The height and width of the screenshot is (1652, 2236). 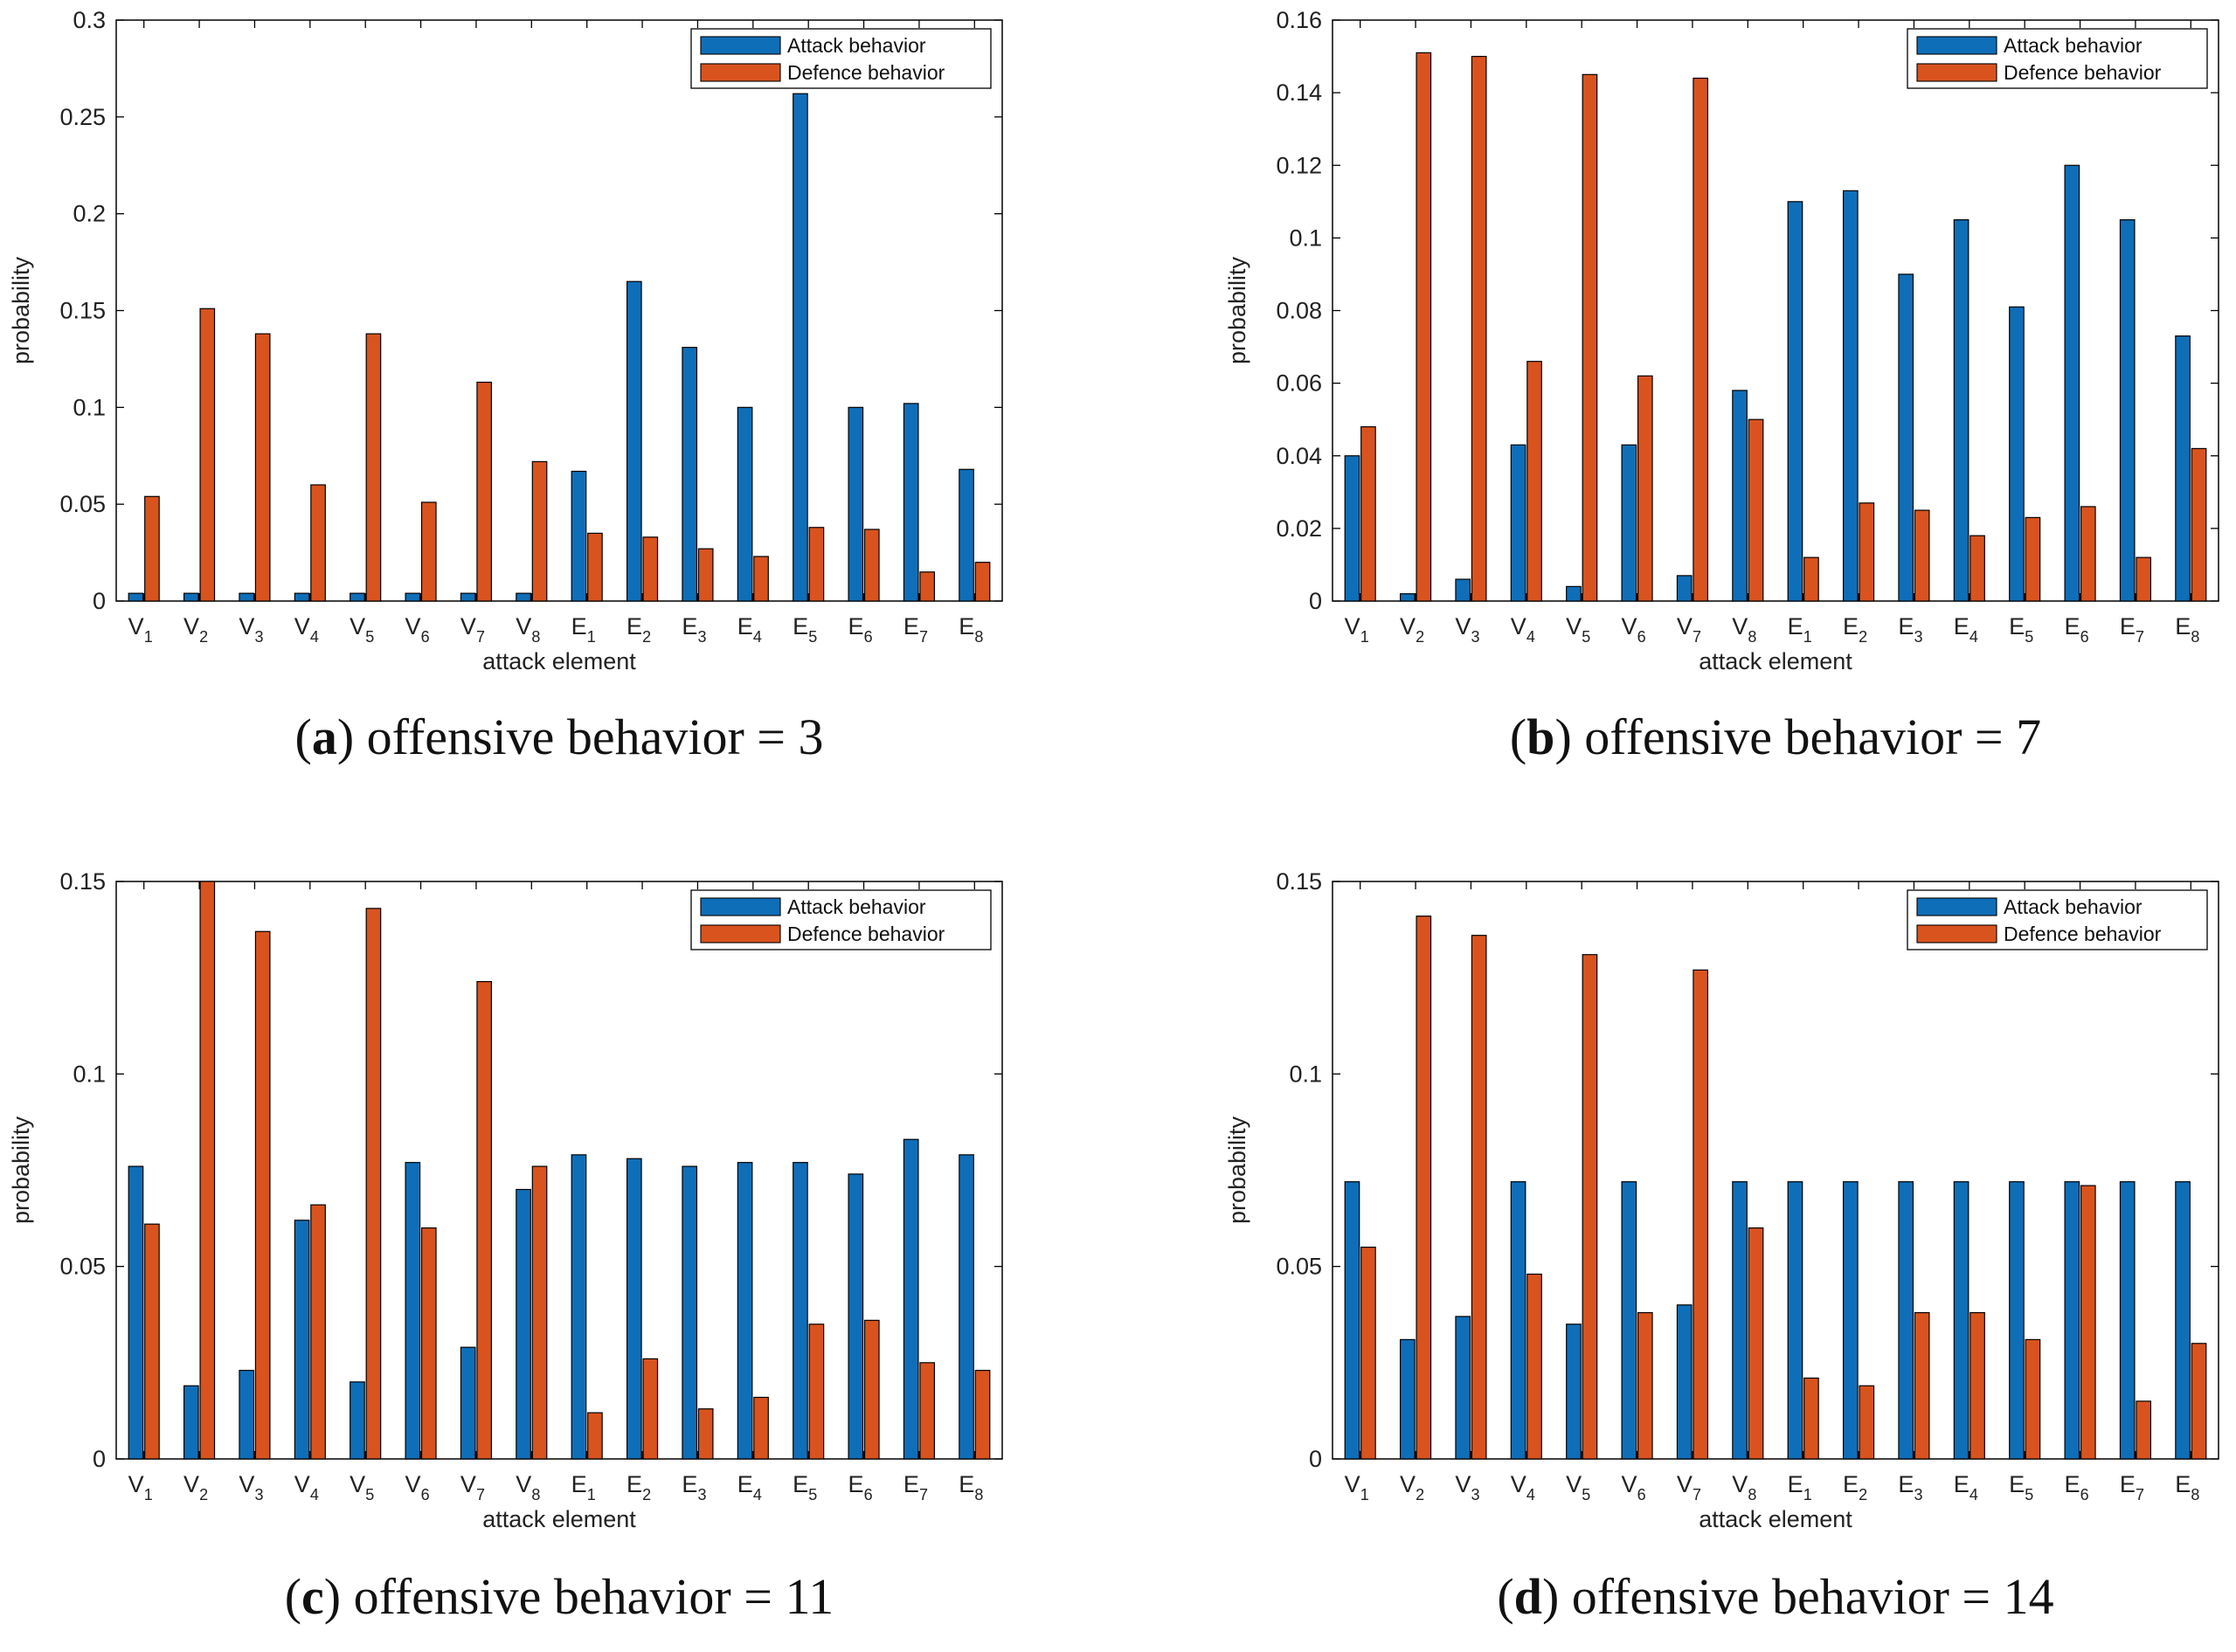 I want to click on y-tick-label: 0.1, so click(x=90, y=1074).